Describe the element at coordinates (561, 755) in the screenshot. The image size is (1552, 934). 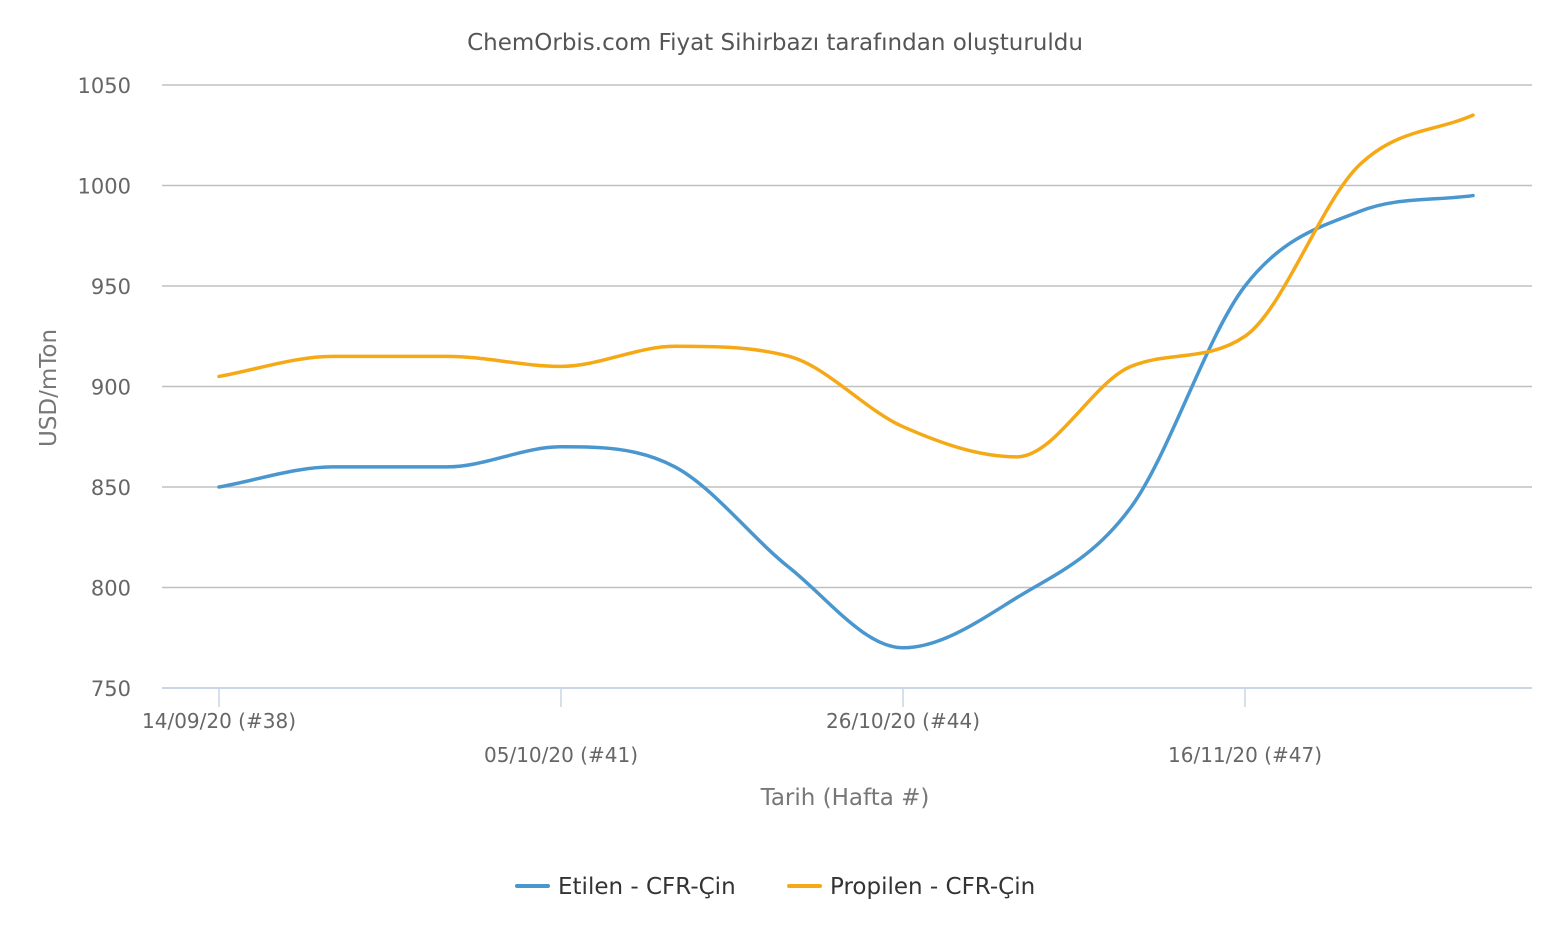
I see `x-tick-label: 05/10/20 (#41)` at that location.